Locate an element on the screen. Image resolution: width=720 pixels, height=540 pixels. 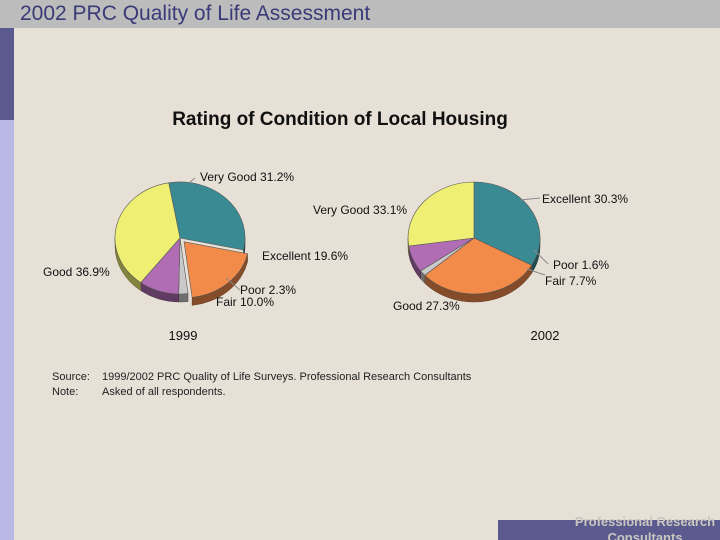
label-1999-very-good: Very Good 31.2% is located at coordinates (247, 177).